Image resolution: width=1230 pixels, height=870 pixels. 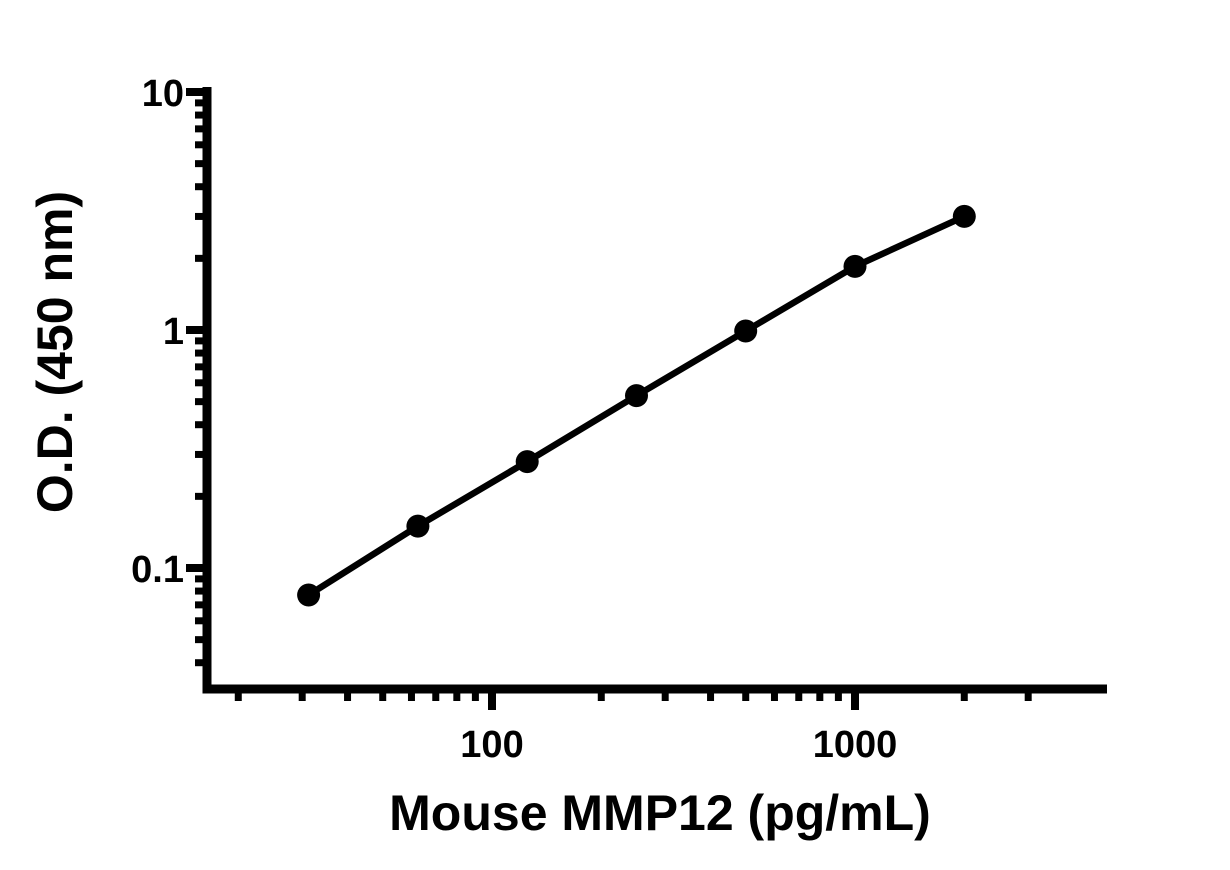 I want to click on x-axis-title: Mouse MMP12 (pg/mL), so click(x=660, y=813).